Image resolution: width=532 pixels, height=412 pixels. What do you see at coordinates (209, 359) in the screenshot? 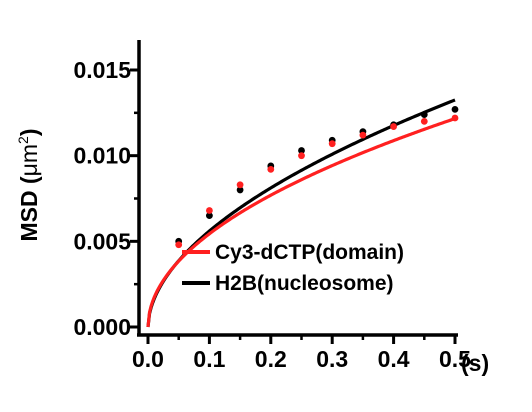
I see `x-tick-label: 0.1` at bounding box center [209, 359].